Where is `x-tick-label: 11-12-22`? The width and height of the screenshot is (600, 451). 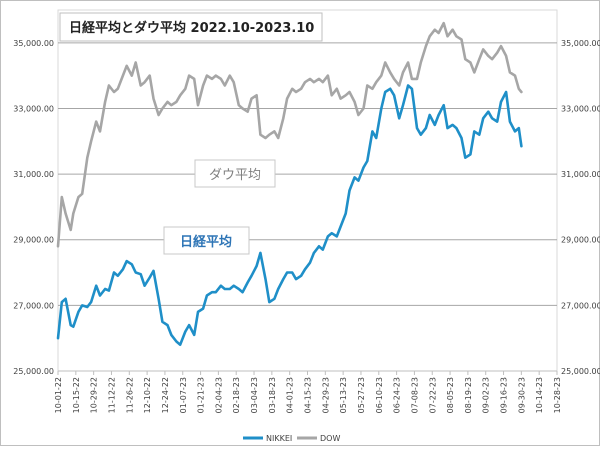
x-tick-label: 11-12-22 is located at coordinates (111, 395).